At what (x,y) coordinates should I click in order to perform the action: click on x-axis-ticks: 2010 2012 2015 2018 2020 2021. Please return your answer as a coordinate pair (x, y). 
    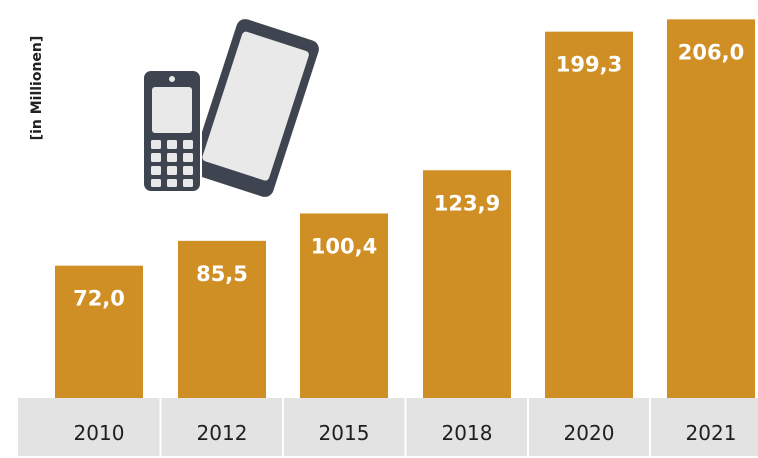
    Looking at the image, I should click on (405, 433).